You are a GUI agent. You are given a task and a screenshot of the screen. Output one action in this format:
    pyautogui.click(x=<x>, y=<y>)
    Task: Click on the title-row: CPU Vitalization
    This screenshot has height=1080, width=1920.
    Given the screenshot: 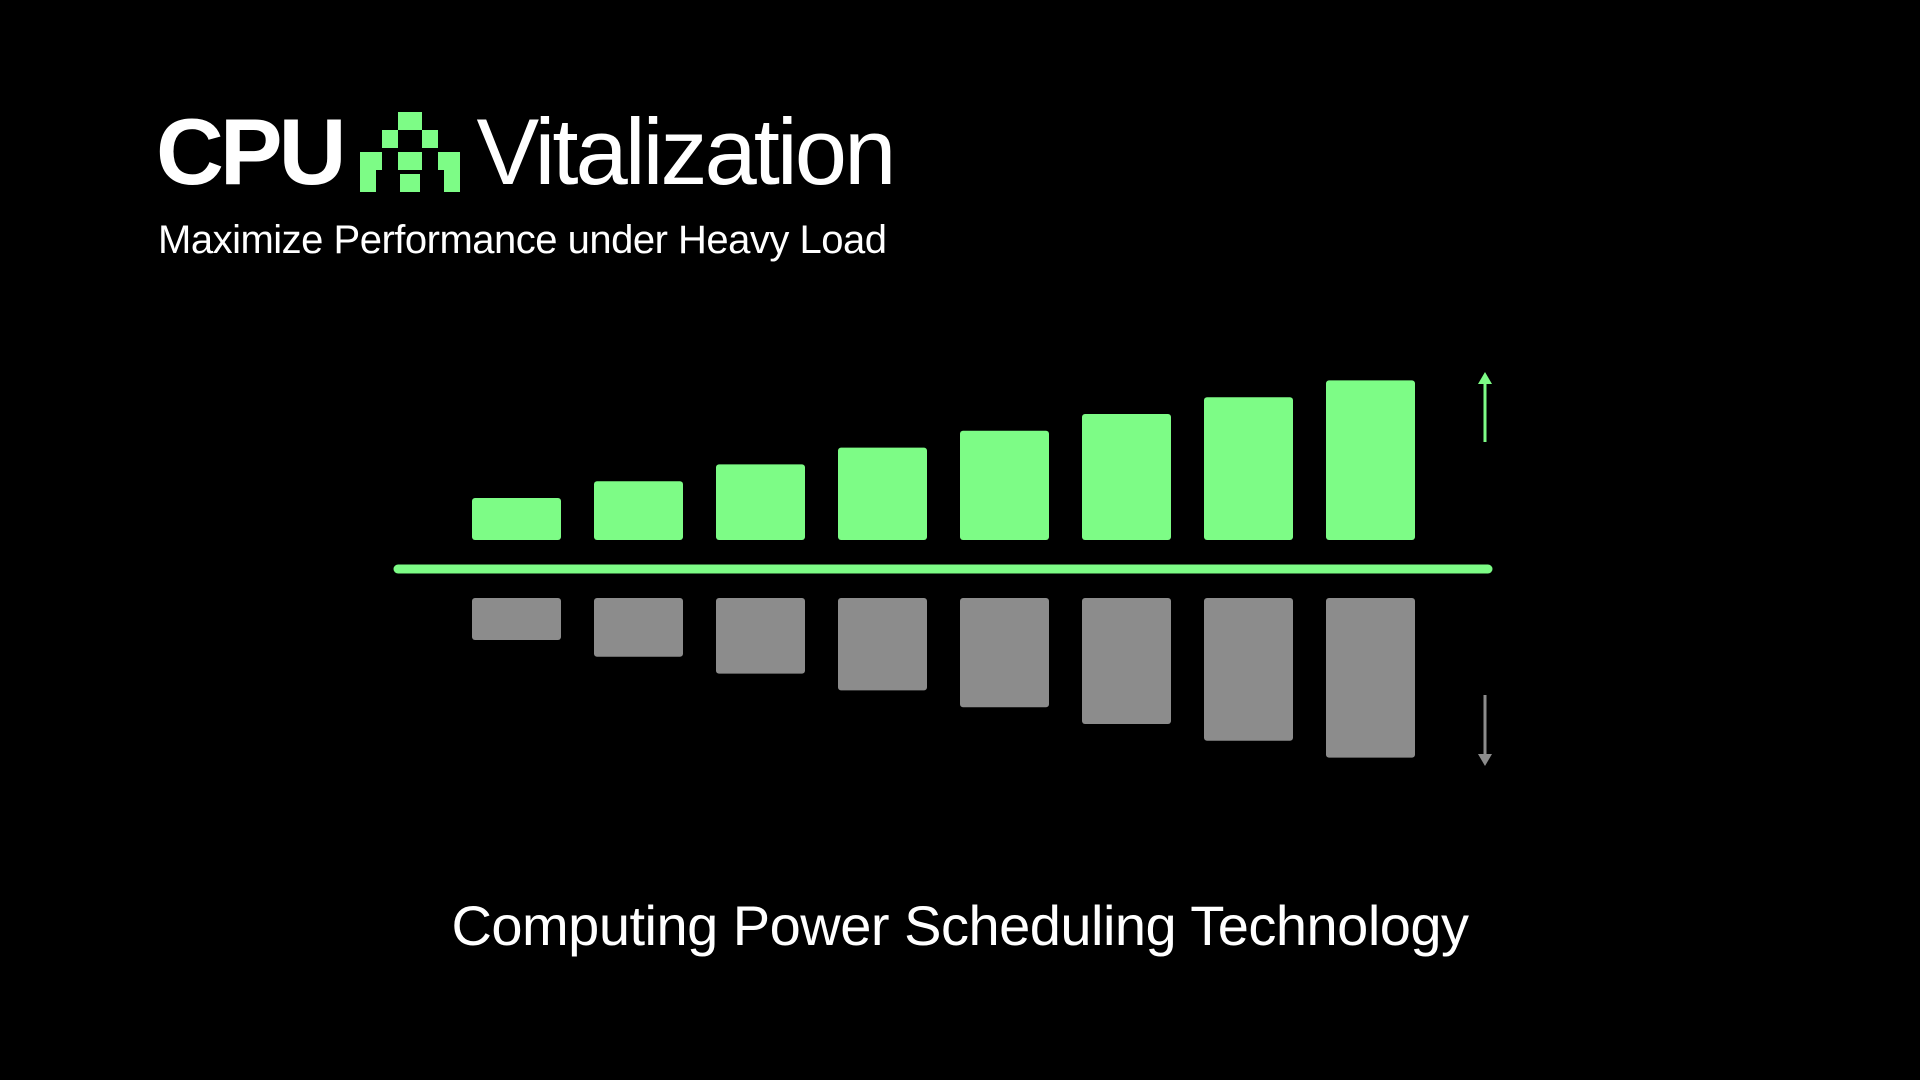 What is the action you would take?
    pyautogui.click(x=526, y=151)
    